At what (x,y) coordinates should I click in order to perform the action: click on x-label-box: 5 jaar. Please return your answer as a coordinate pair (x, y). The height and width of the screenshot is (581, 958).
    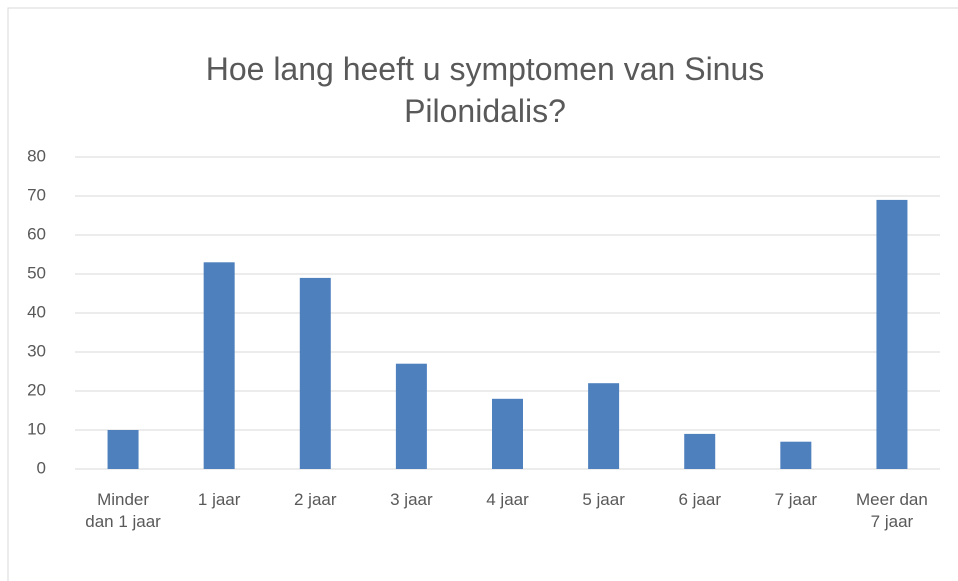
    Looking at the image, I should click on (603, 499).